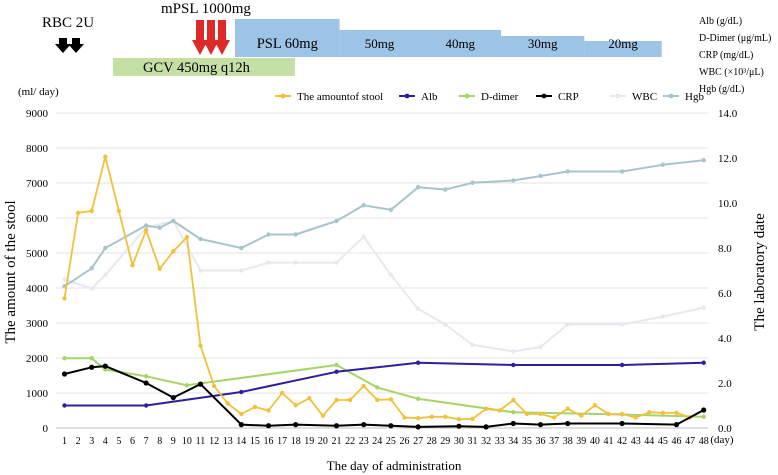 This screenshot has width=778, height=475. What do you see at coordinates (595, 441) in the screenshot?
I see `x-tick-label: 40` at bounding box center [595, 441].